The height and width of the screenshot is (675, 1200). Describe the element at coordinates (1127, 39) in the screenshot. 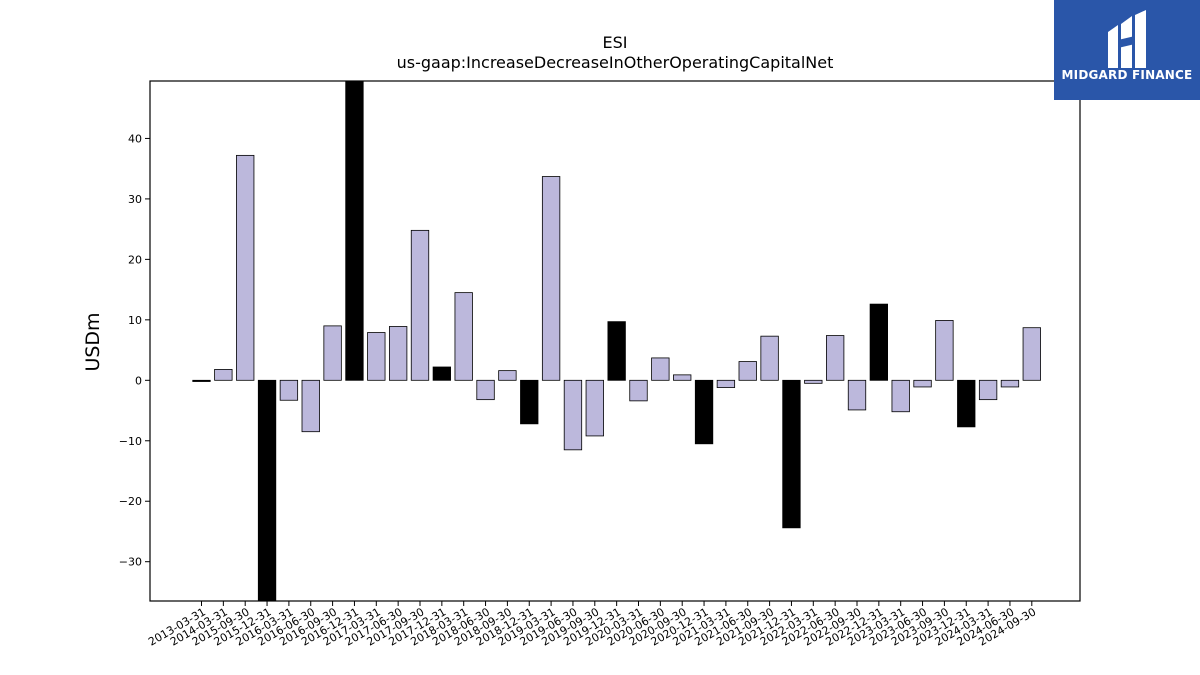

I see `midgard-logo-icon` at that location.